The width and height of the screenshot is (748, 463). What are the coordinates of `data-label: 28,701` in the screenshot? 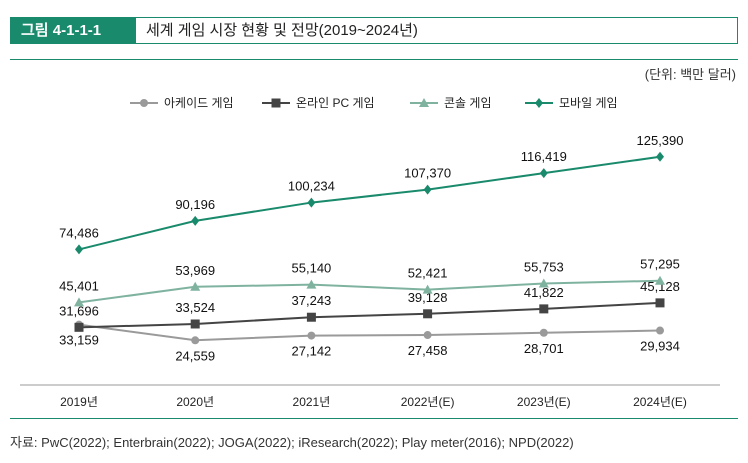 It's located at (544, 348).